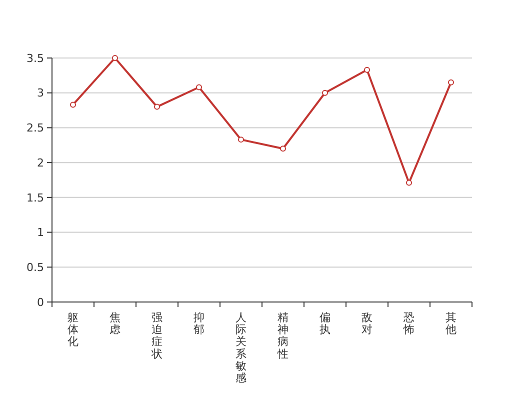 The image size is (520, 400). I want to click on x-tick-label: 恐怖, so click(408, 323).